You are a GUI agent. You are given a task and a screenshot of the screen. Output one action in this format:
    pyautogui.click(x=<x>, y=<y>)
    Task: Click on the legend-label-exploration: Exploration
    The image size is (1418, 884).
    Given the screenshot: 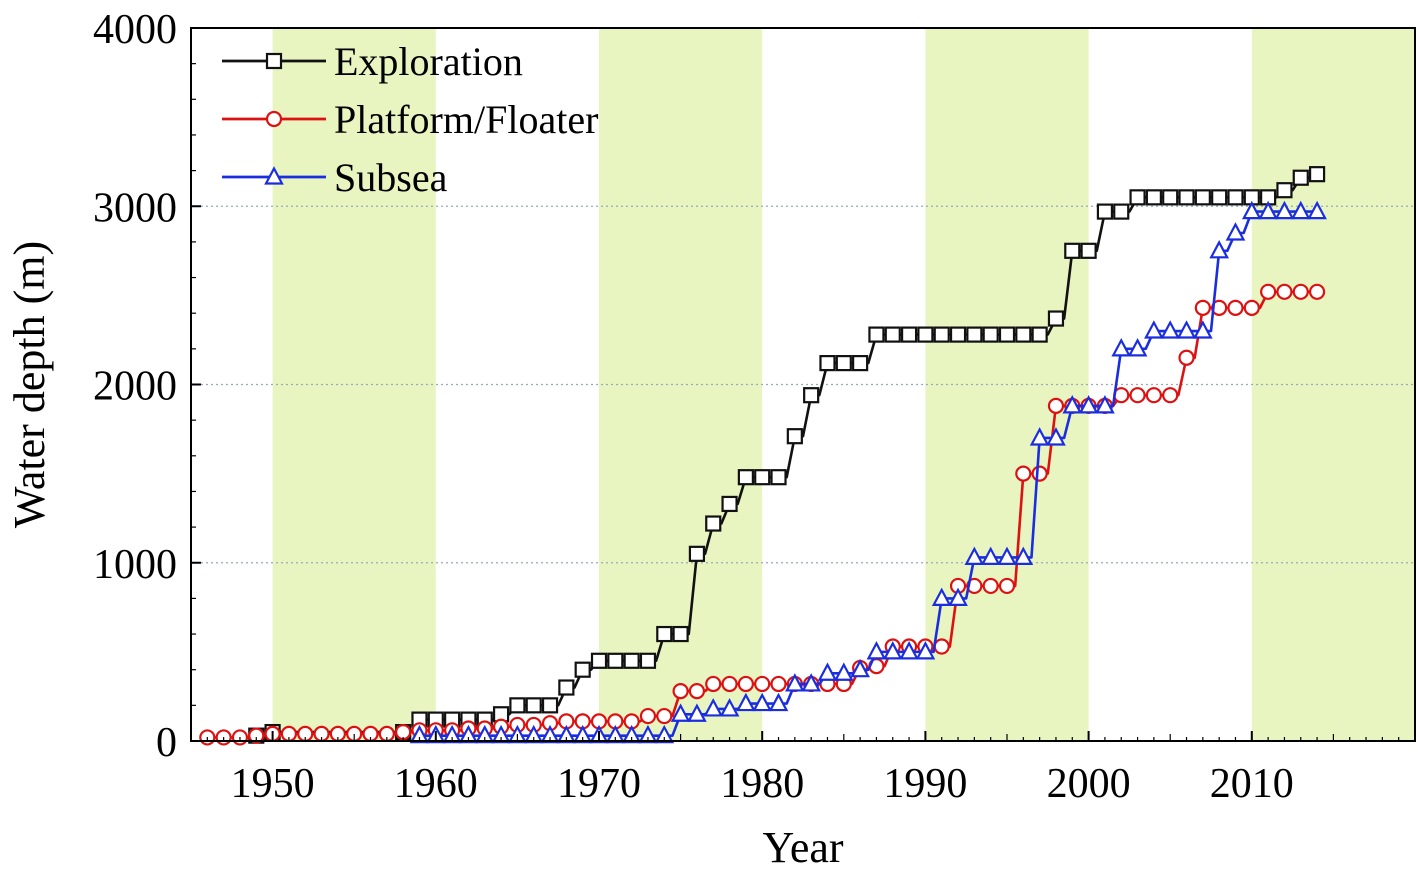 What is the action you would take?
    pyautogui.click(x=428, y=61)
    